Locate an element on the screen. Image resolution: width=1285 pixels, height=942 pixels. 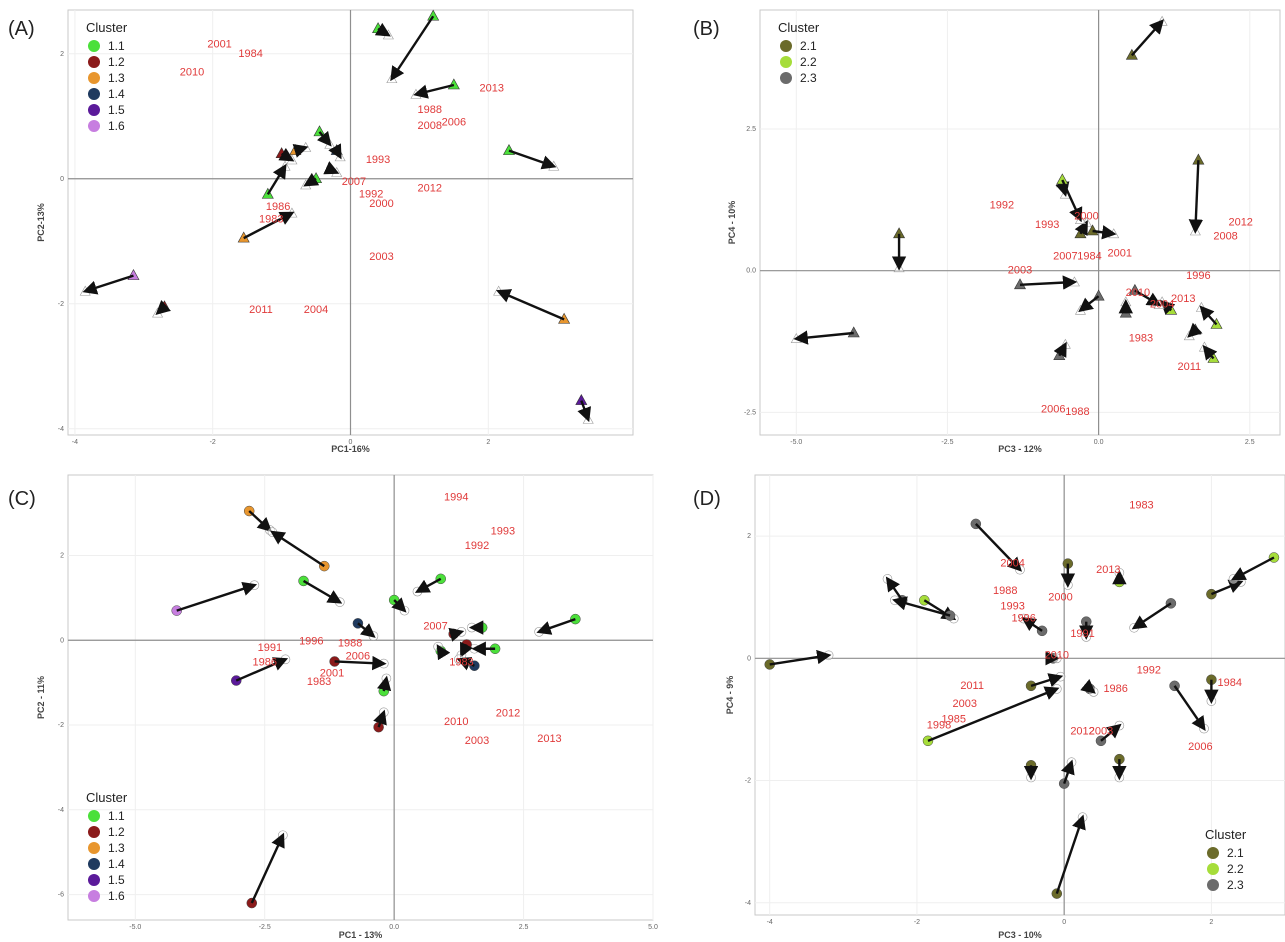
x-tick-label: -4 is located at coordinates (75, 442).